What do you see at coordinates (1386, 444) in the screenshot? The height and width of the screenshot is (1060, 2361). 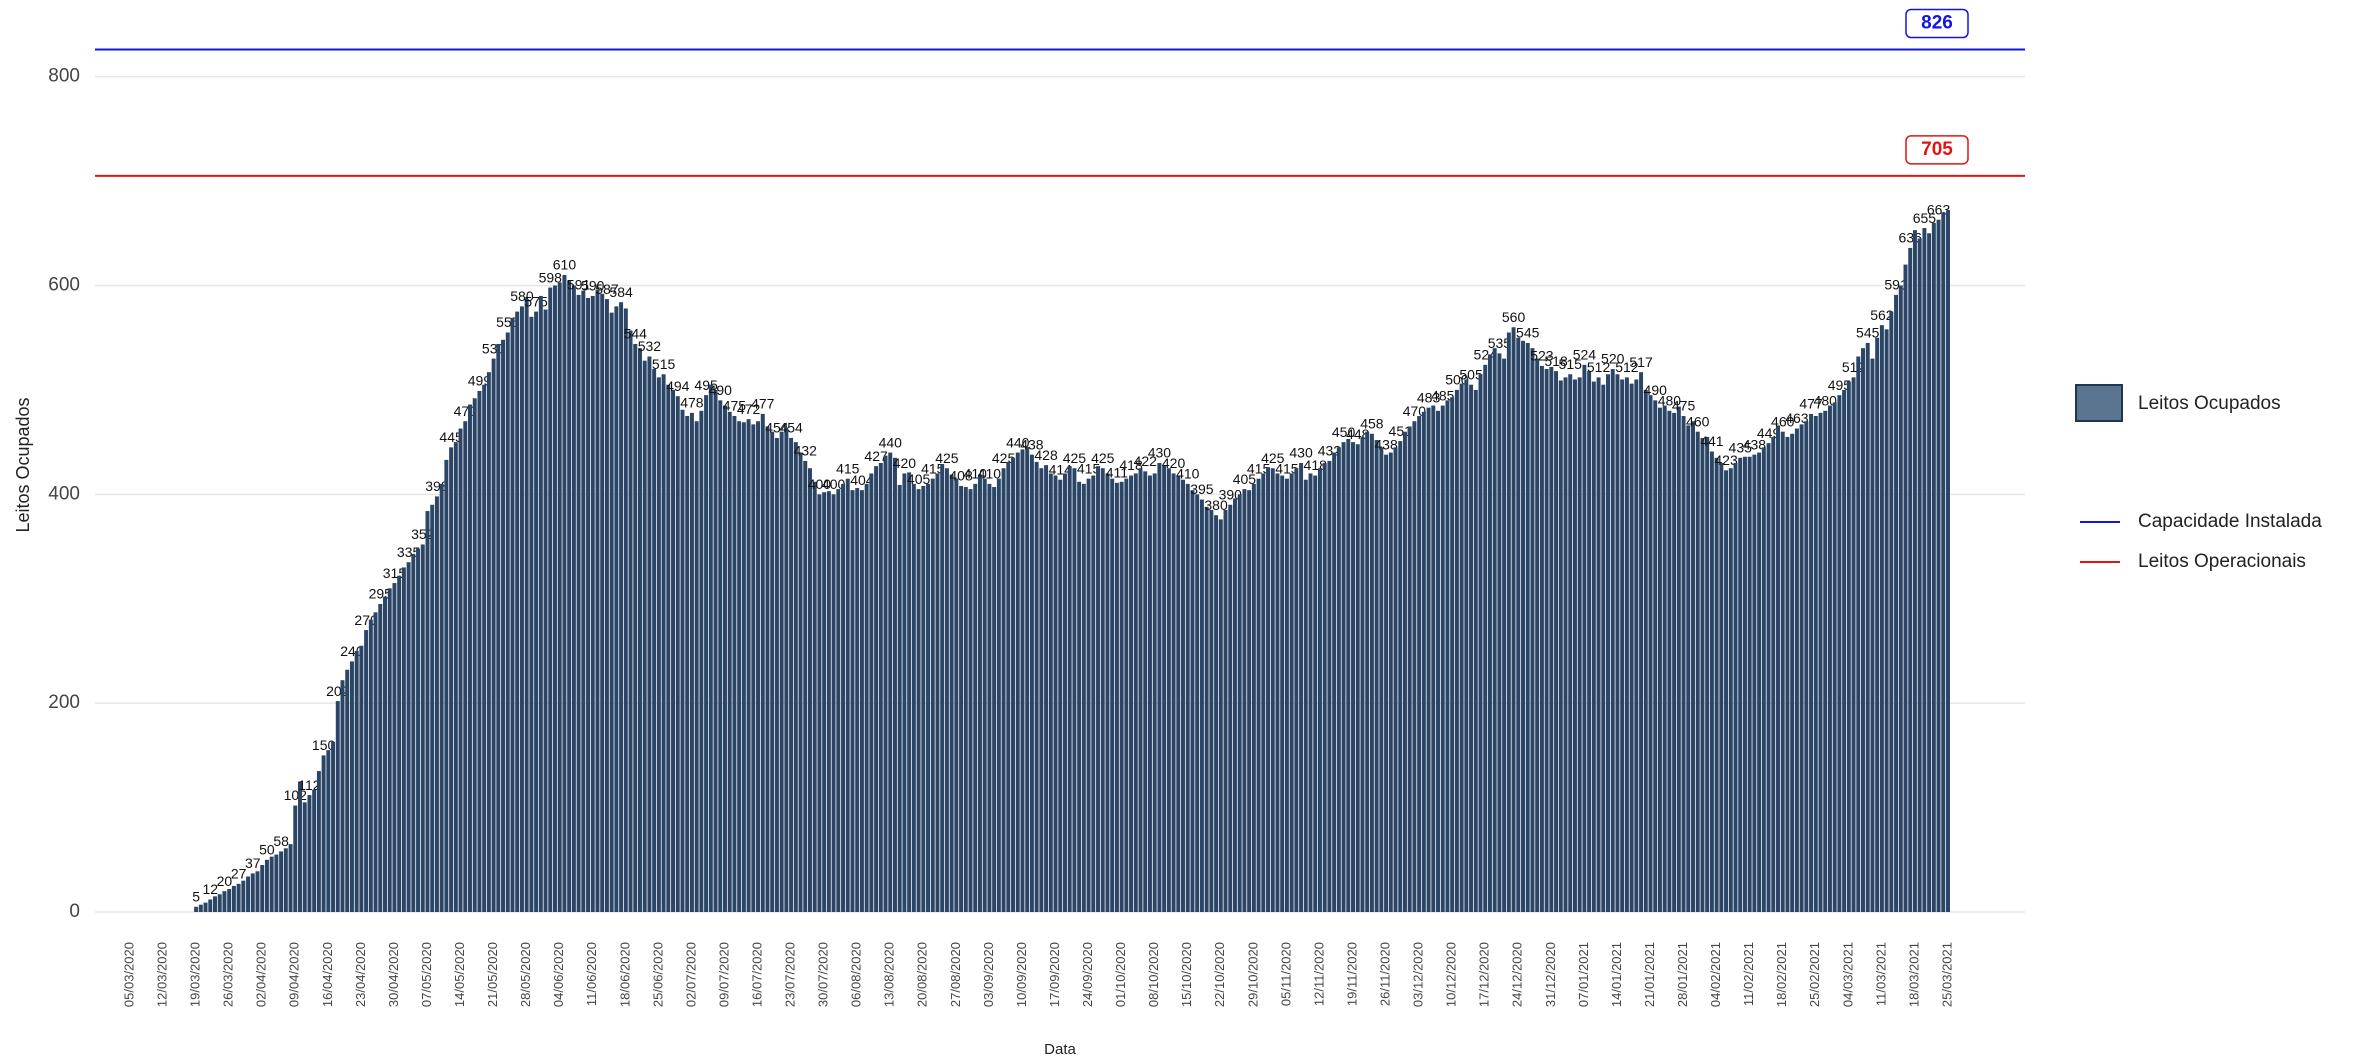 I see `data-label: 438` at bounding box center [1386, 444].